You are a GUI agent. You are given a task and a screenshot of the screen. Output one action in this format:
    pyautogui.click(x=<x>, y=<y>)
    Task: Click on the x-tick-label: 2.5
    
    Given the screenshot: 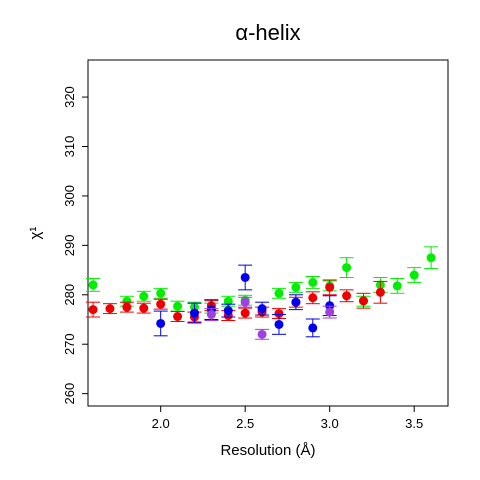 What is the action you would take?
    pyautogui.click(x=245, y=423)
    